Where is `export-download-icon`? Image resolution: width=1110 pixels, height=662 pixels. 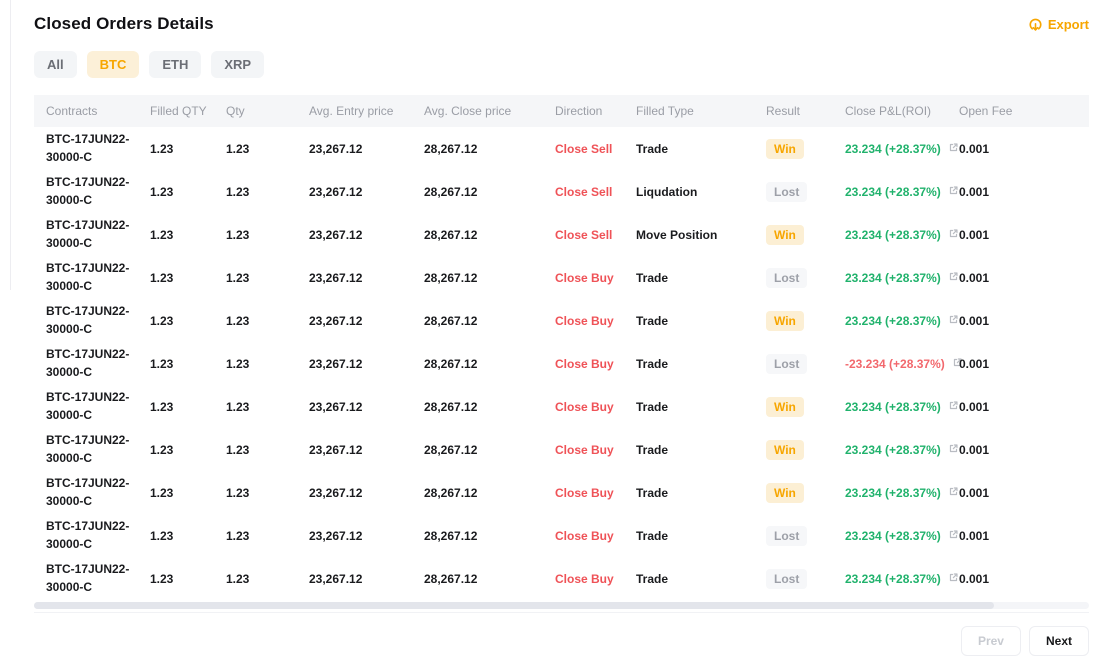 export-download-icon is located at coordinates (1035, 24).